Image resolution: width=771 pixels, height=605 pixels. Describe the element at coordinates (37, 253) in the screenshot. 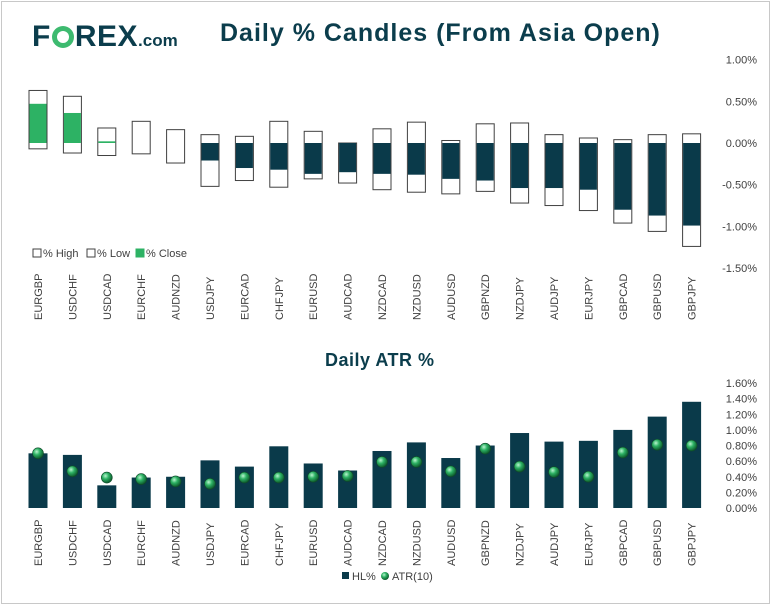

I see `legend-swatch-high` at that location.